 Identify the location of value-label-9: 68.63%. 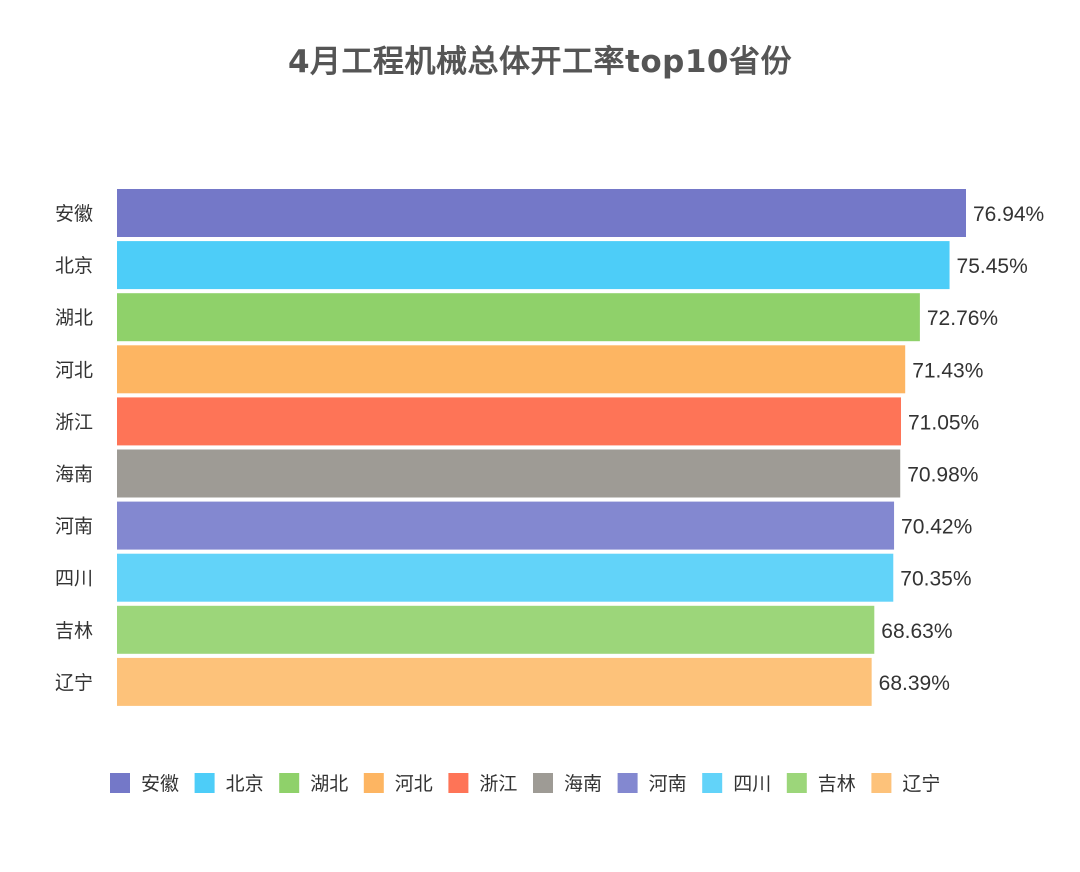
(916, 631).